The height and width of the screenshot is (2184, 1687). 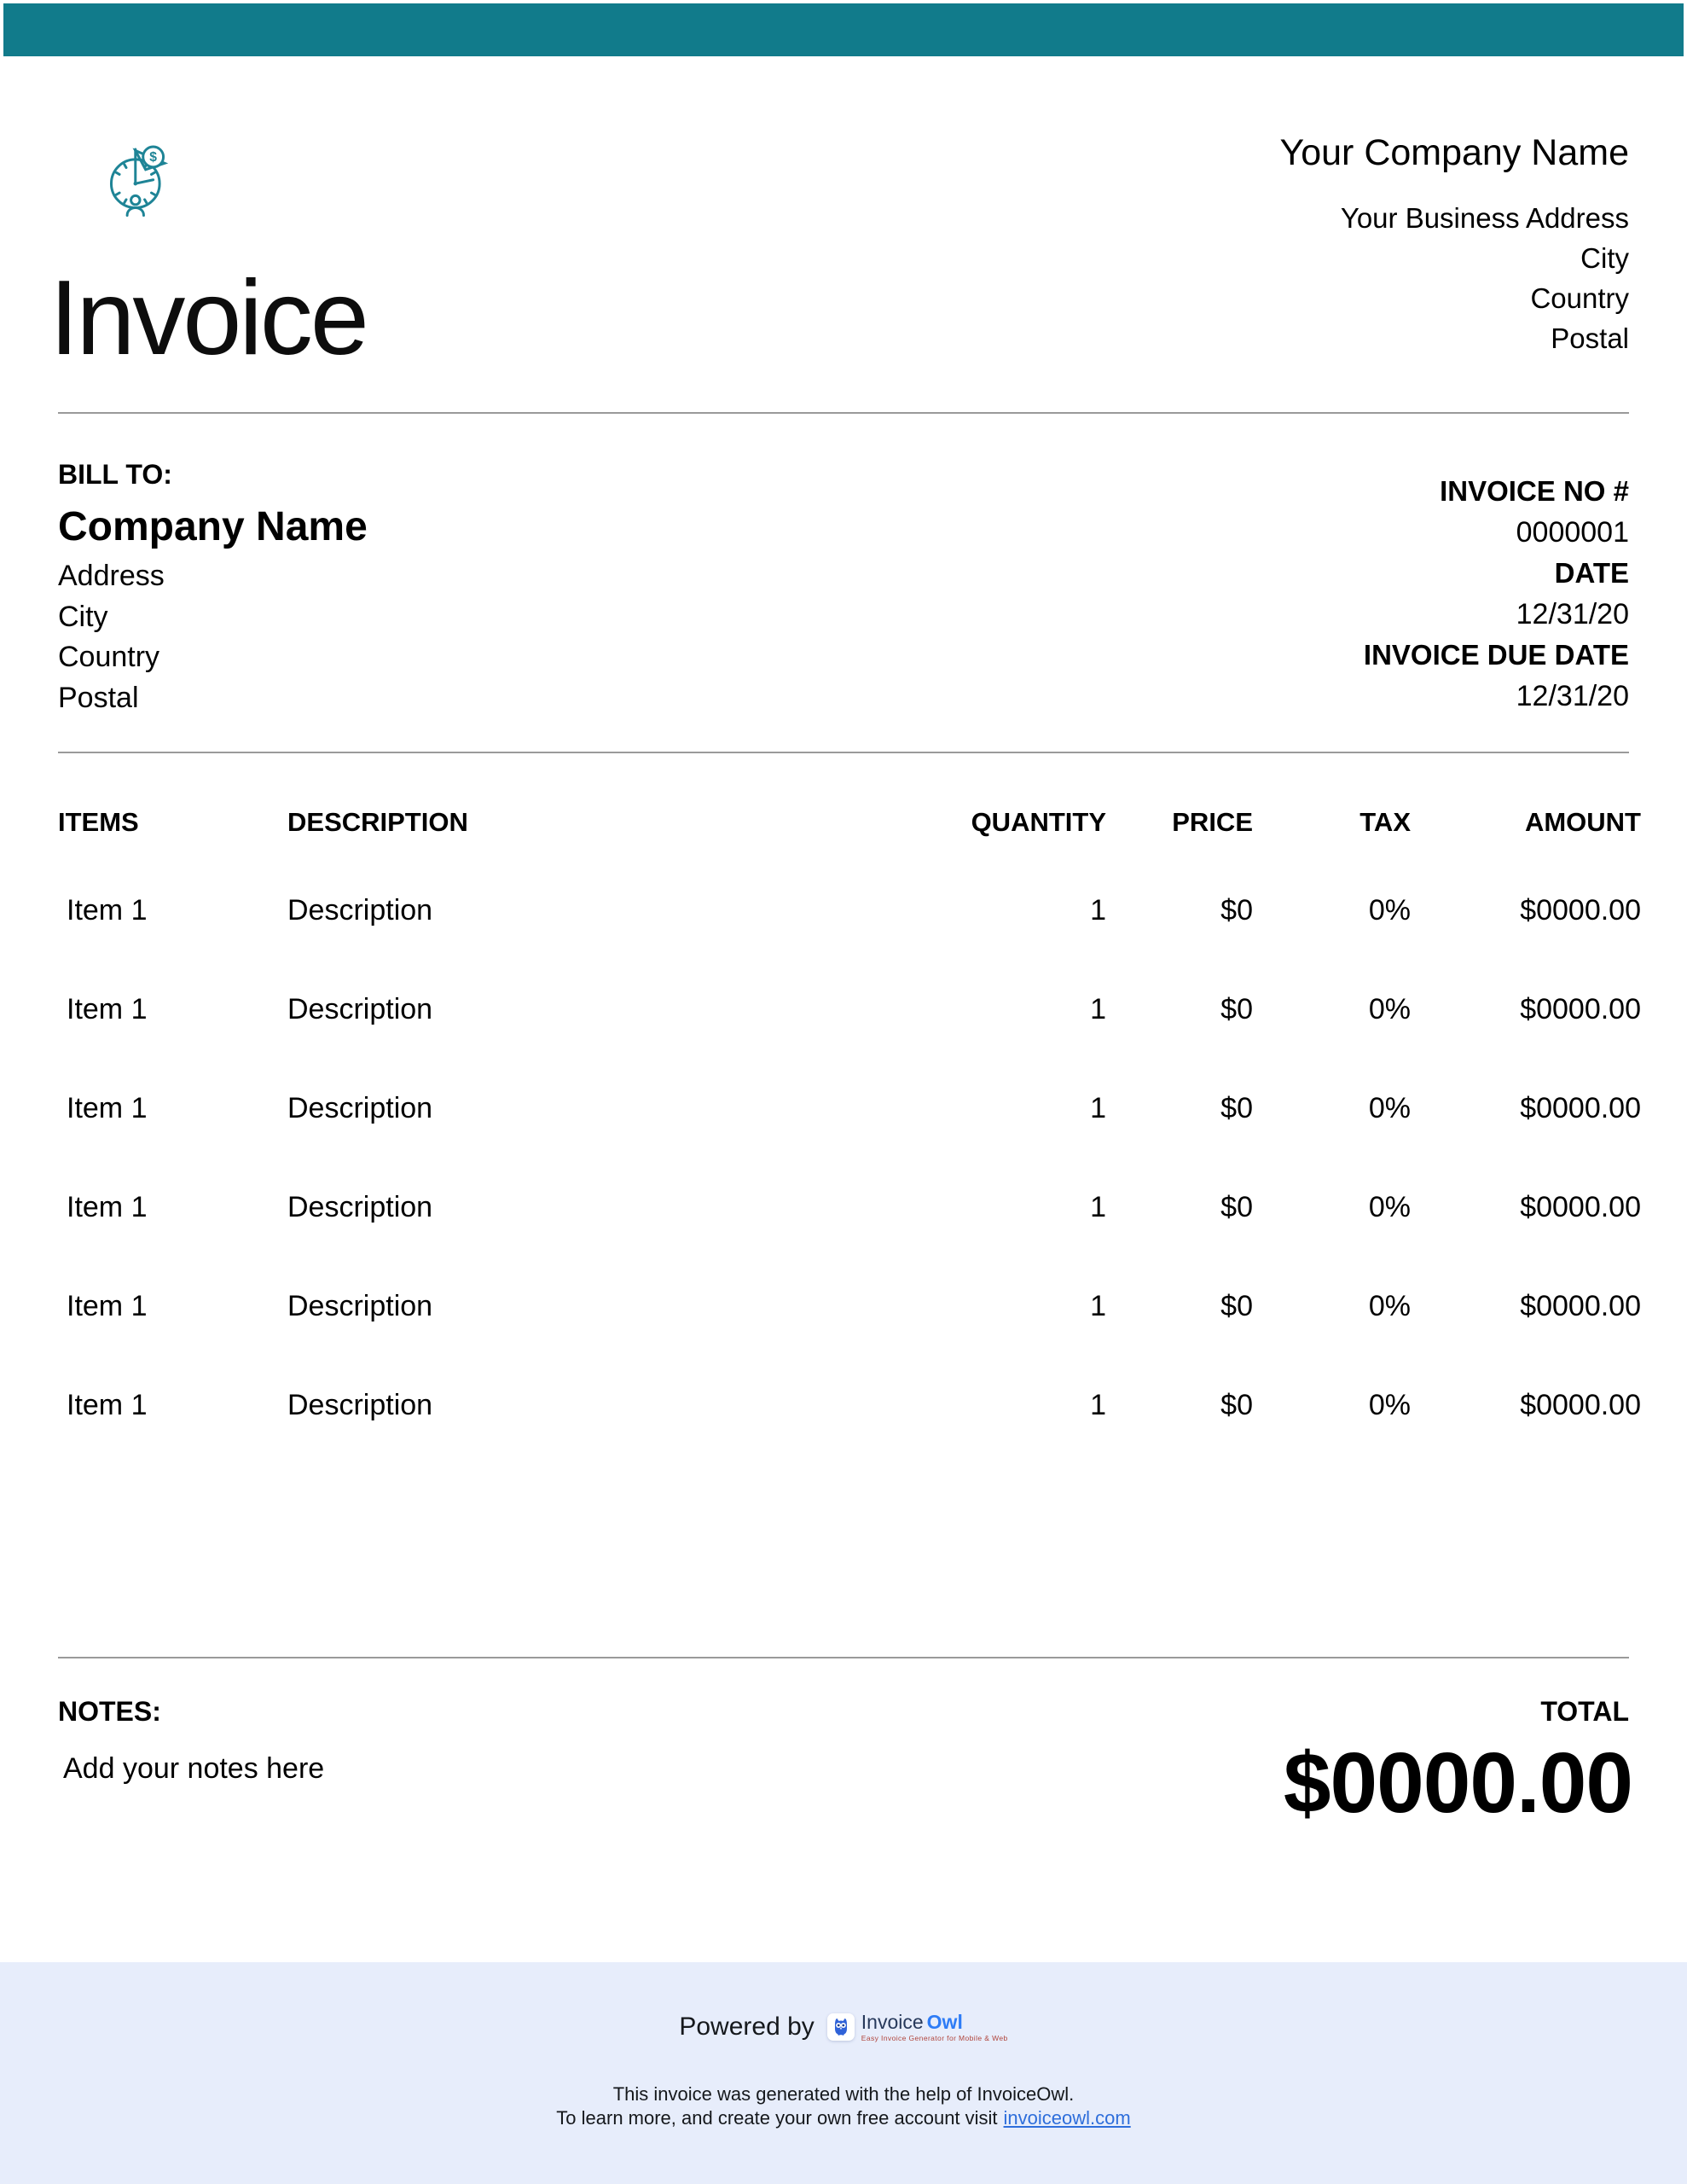 What do you see at coordinates (935, 2038) in the screenshot?
I see `brand-tagline: Easy Invoice Generator for Mobile & Web` at bounding box center [935, 2038].